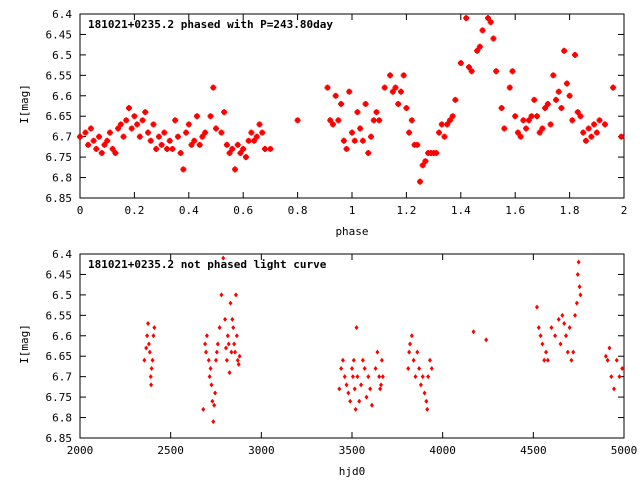  I want to click on phased-x-tick-label: 1.4, so click(461, 210).